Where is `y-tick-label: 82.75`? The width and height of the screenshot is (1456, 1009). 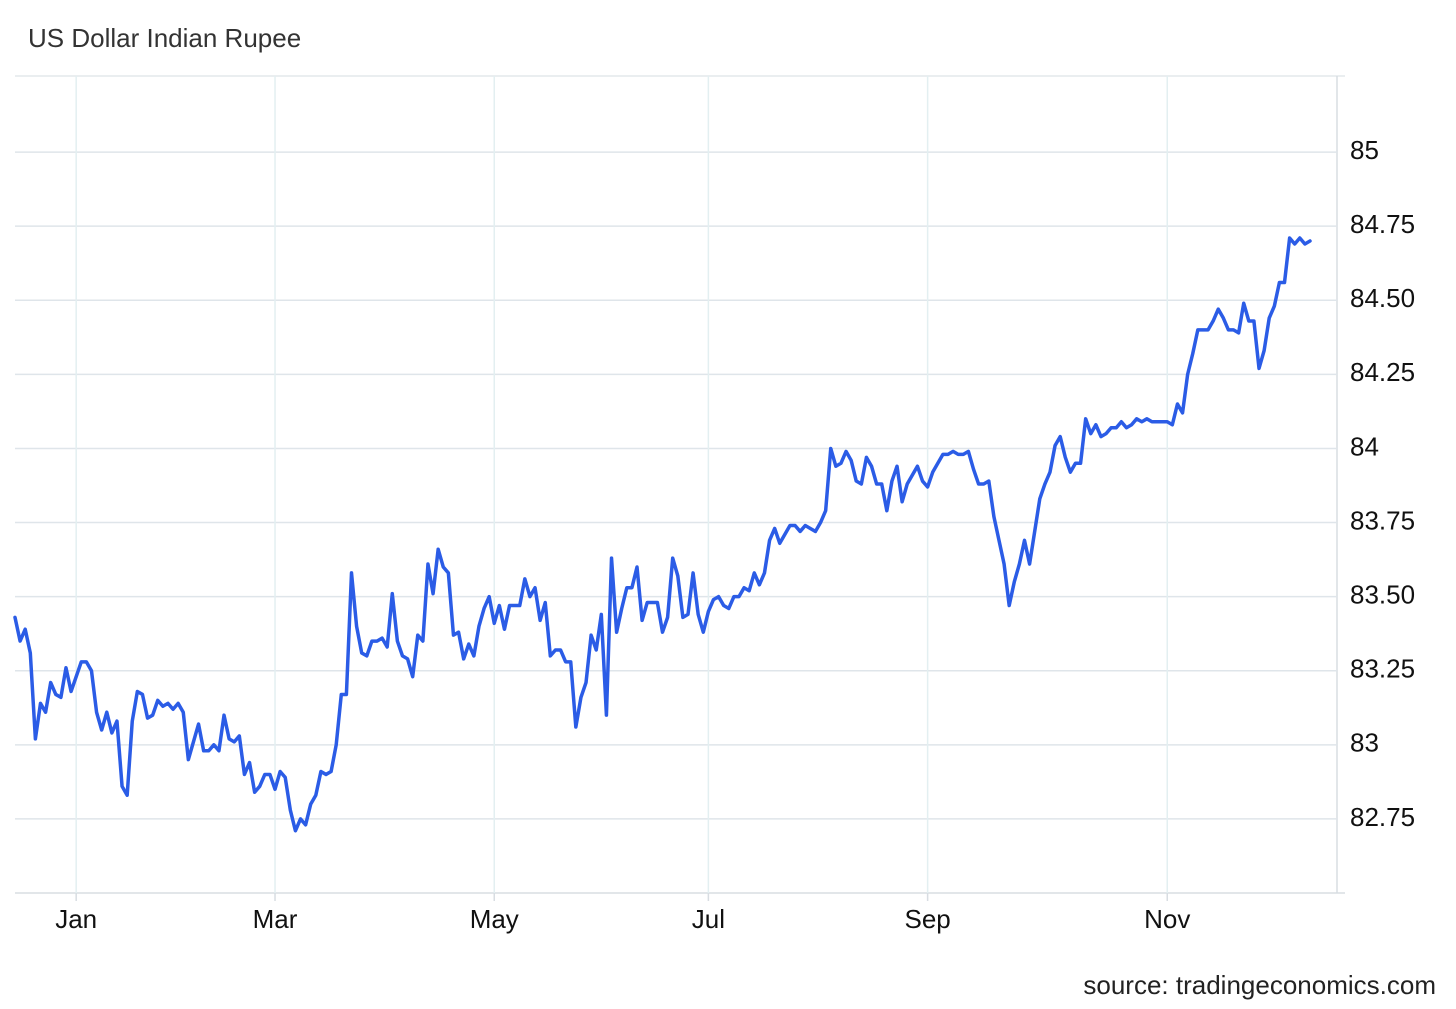 y-tick-label: 82.75 is located at coordinates (1382, 817).